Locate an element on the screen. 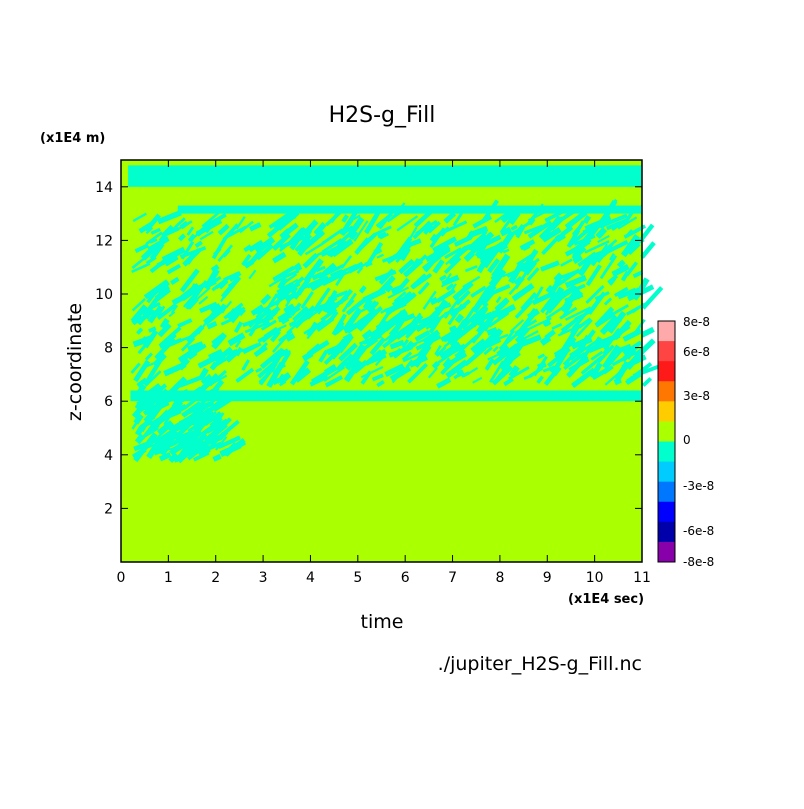 Image resolution: width=804 pixels, height=809 pixels. x-tick-label: 0 is located at coordinates (121, 578).